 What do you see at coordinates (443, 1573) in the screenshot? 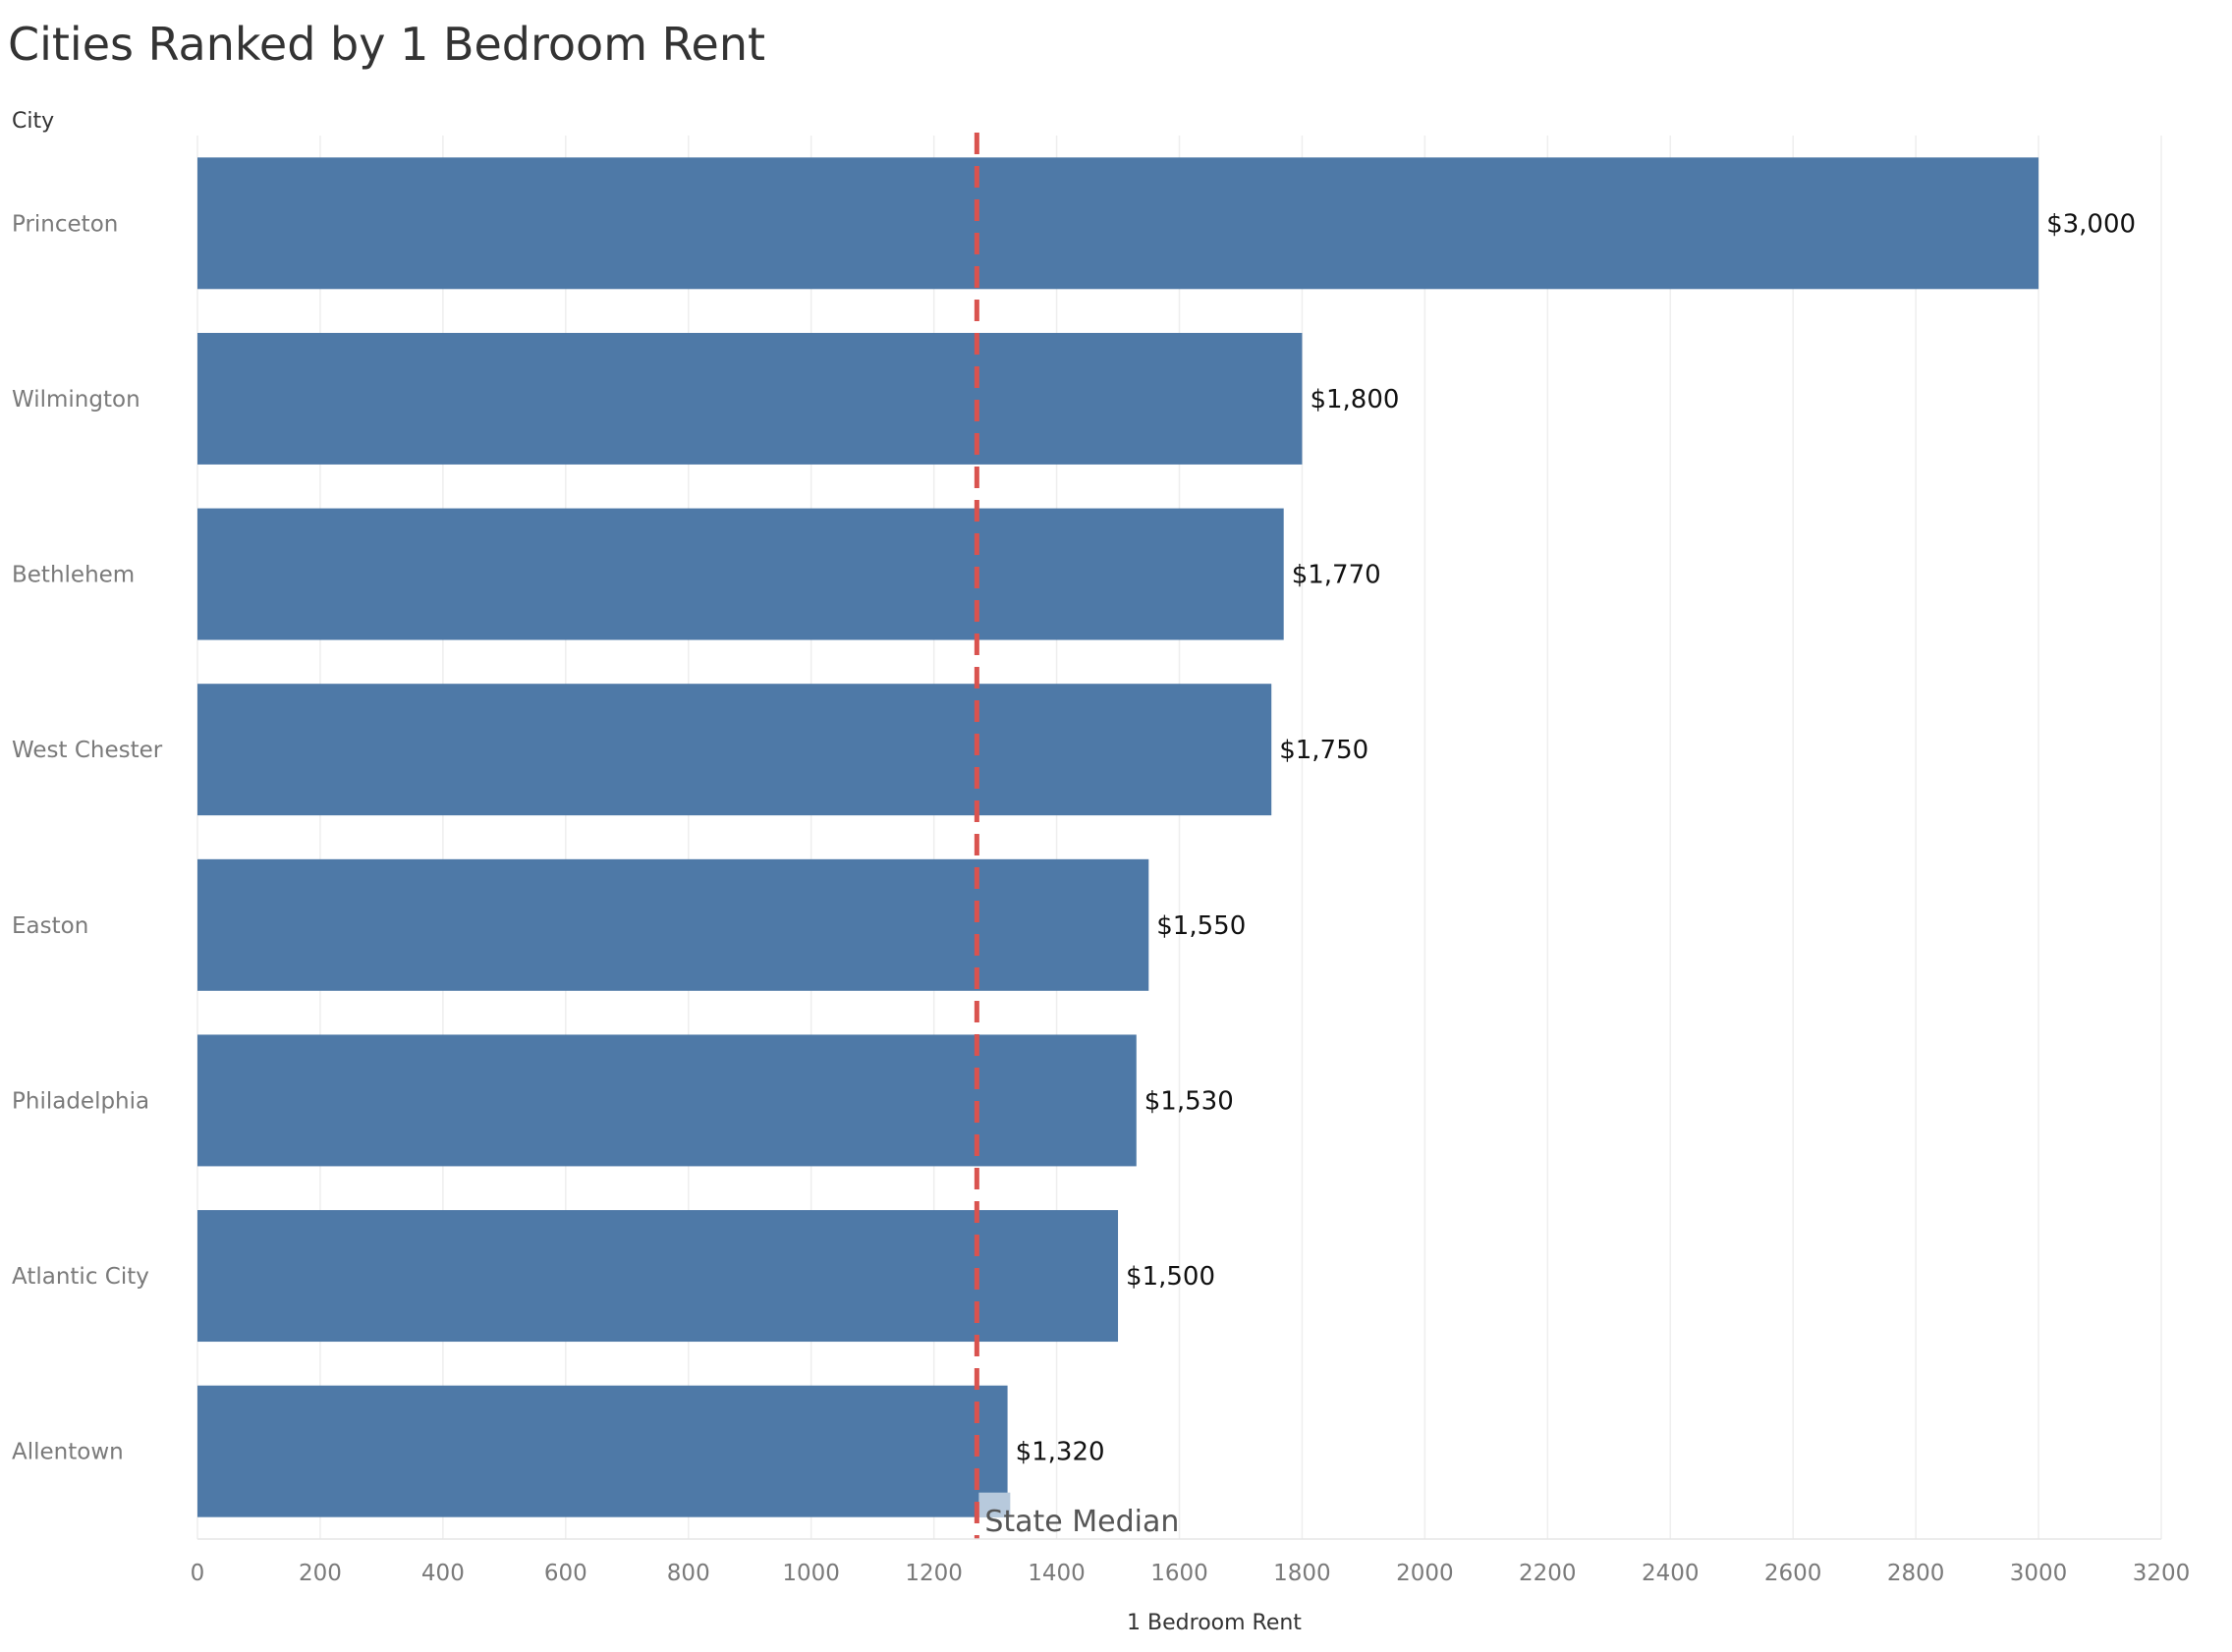
I see `x-tick-label: 400` at bounding box center [443, 1573].